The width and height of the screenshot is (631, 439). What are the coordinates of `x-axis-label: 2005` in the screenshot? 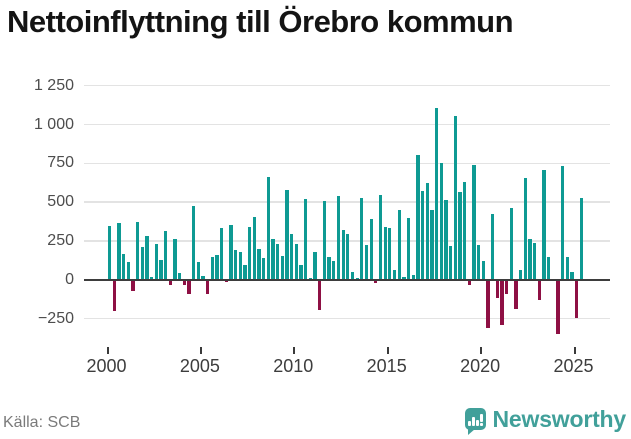 It's located at (199, 366).